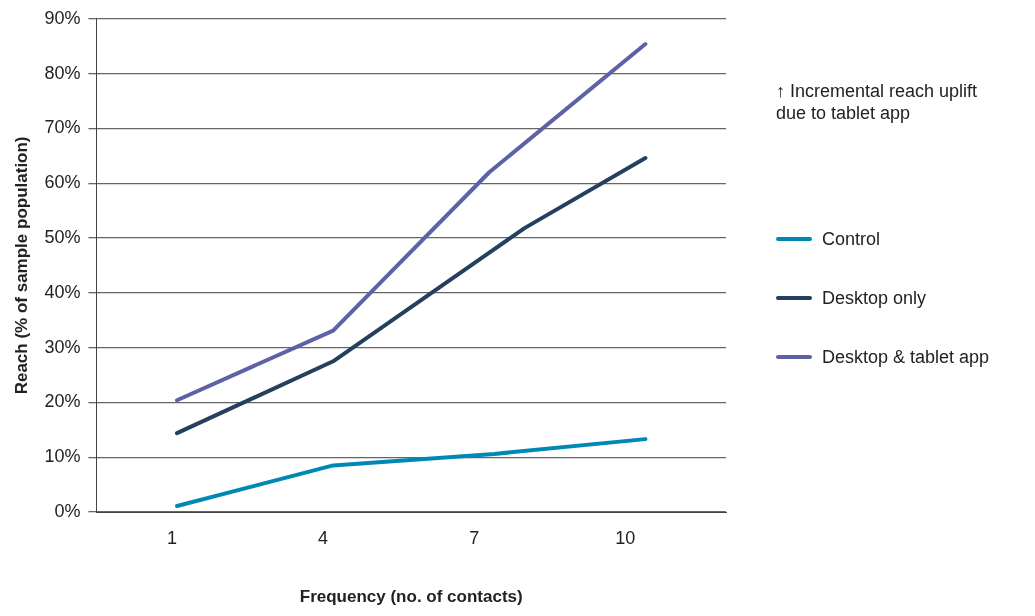 The width and height of the screenshot is (1035, 616). I want to click on x-tick-label: 4, so click(323, 537).